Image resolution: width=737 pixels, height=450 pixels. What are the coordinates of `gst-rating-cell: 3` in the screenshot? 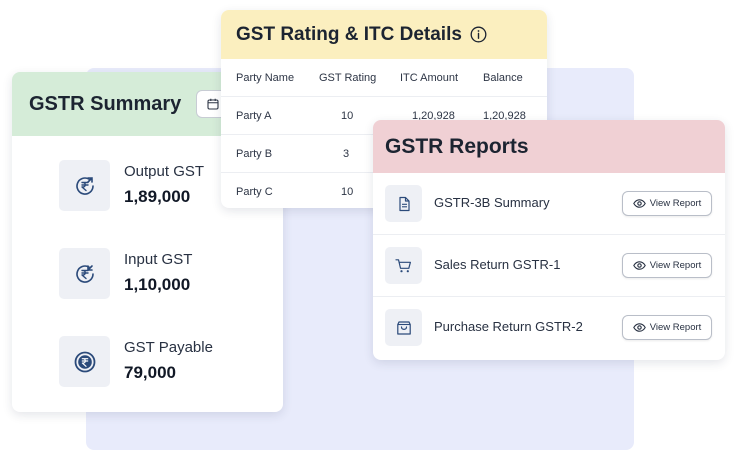 It's located at (346, 153).